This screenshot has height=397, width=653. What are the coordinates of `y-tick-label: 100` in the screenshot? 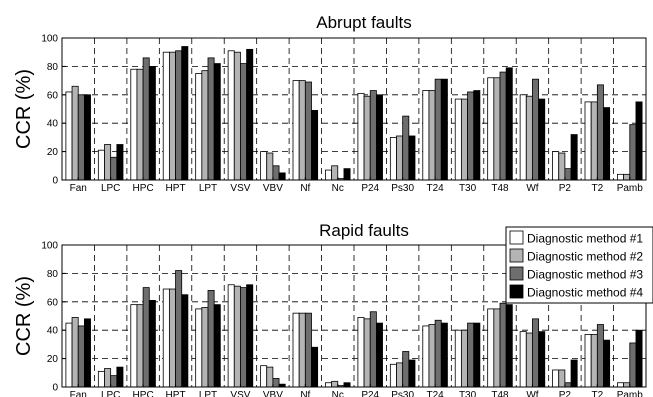 It's located at (49, 246).